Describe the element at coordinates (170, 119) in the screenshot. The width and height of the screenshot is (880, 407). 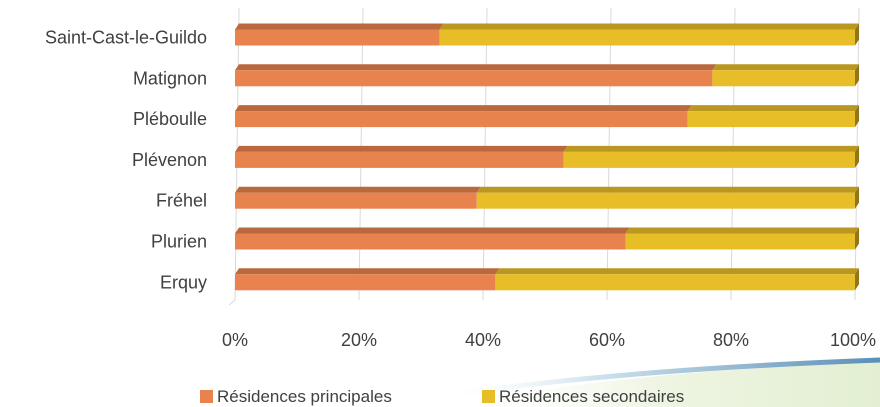
I see `category-label: Pléboulle` at that location.